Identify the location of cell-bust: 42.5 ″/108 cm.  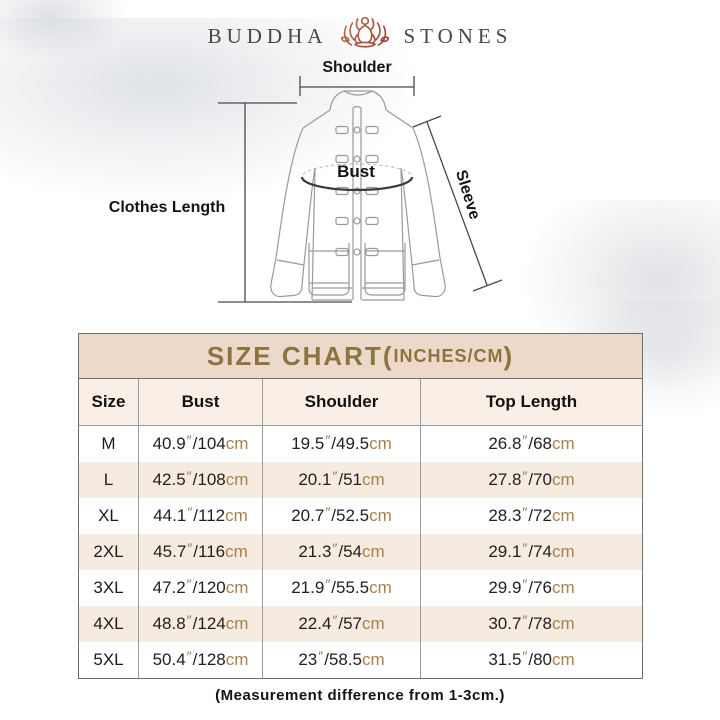
(201, 480).